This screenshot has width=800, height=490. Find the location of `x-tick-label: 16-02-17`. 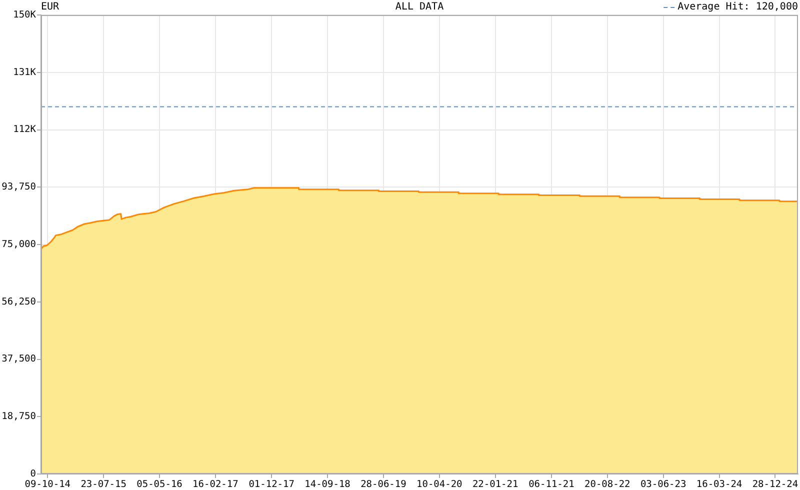

x-tick-label: 16-02-17 is located at coordinates (215, 484).